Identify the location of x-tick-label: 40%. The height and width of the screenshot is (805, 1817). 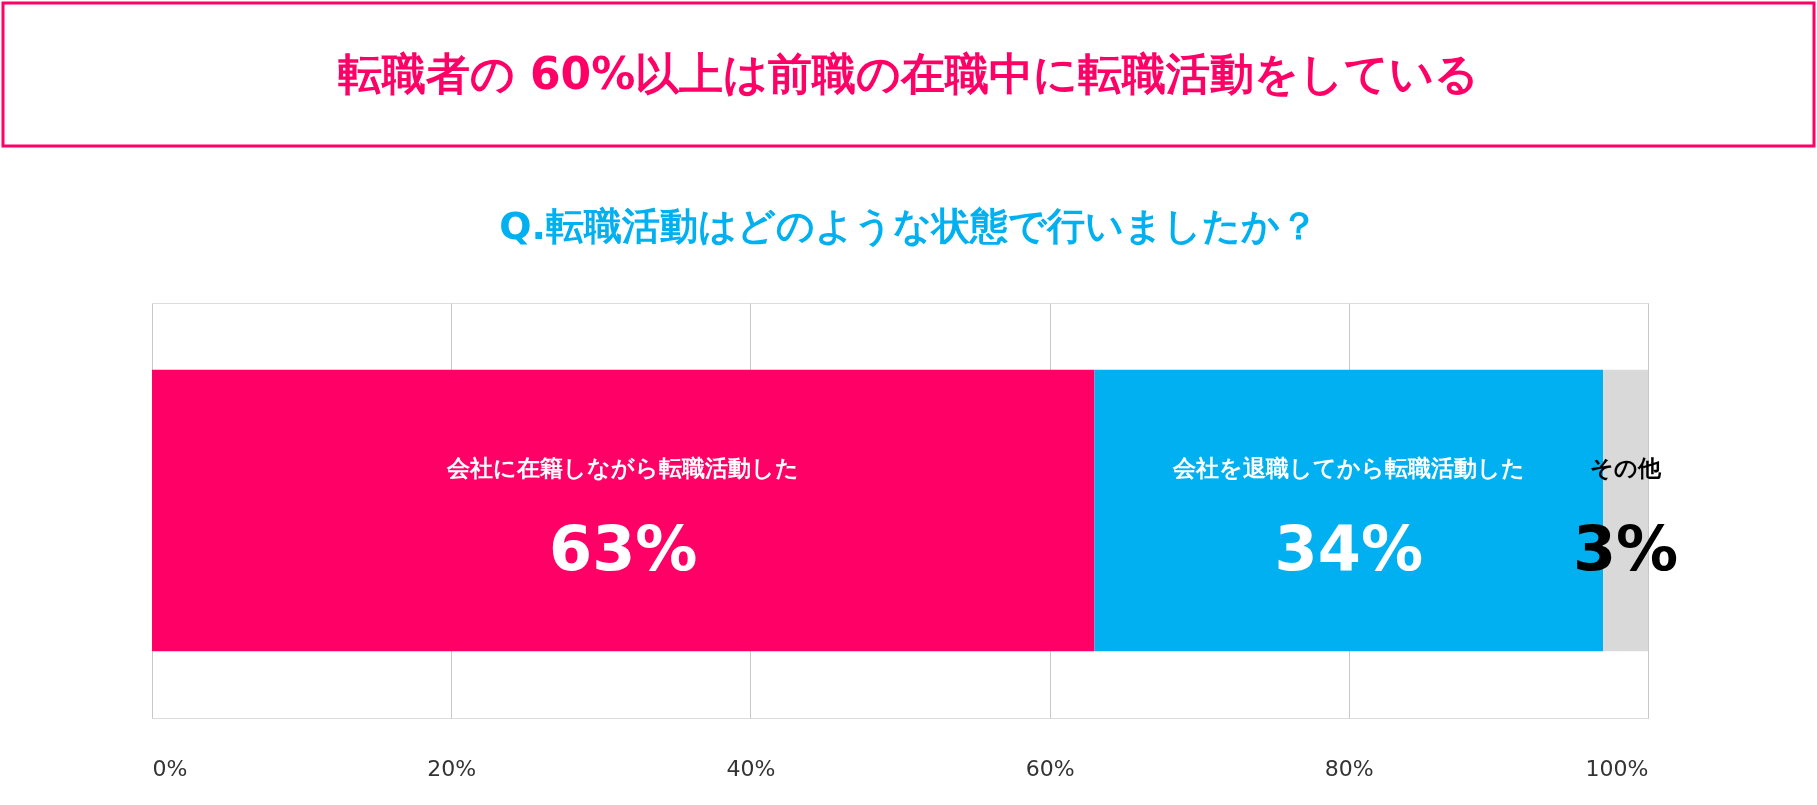
(751, 768).